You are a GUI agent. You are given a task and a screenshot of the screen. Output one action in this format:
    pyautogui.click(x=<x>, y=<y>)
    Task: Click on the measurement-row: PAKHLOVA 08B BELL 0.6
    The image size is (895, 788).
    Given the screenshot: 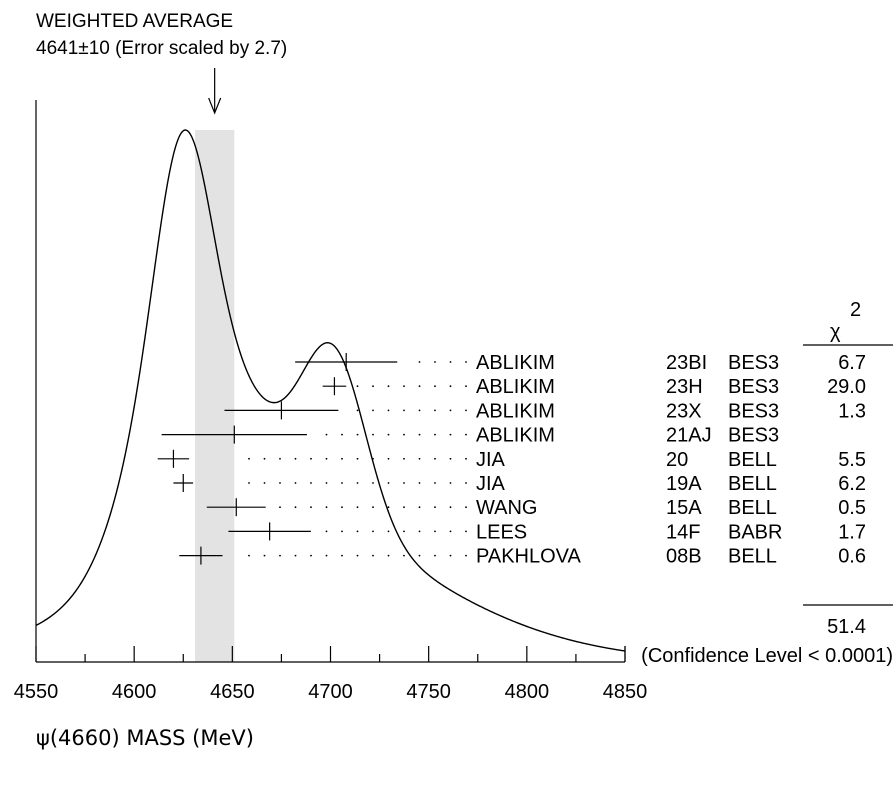 What is the action you would take?
    pyautogui.click(x=522, y=557)
    